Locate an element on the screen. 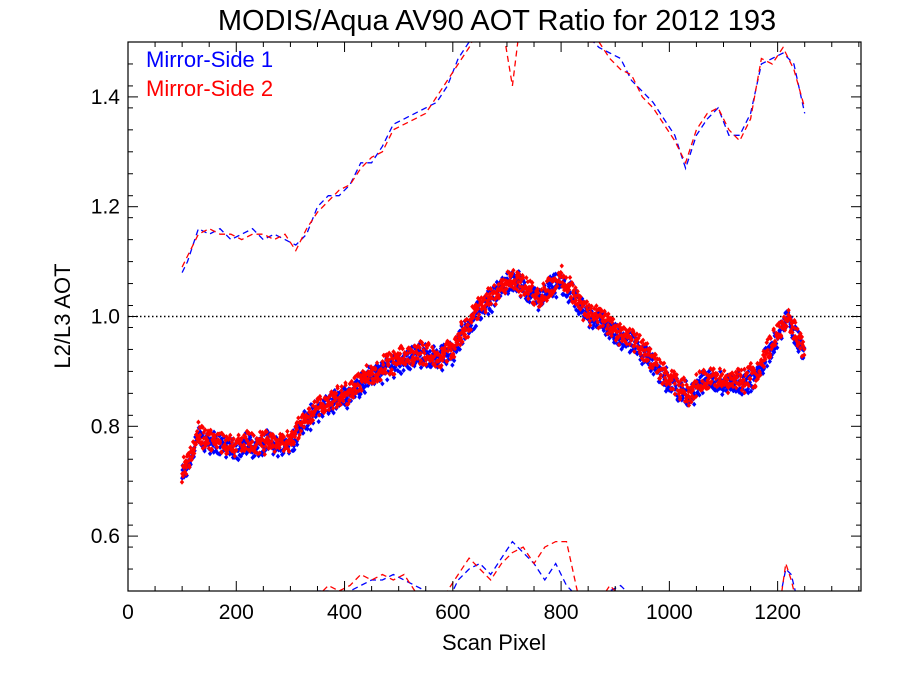  x-axis-label: Scan Pixel is located at coordinates (494, 642).